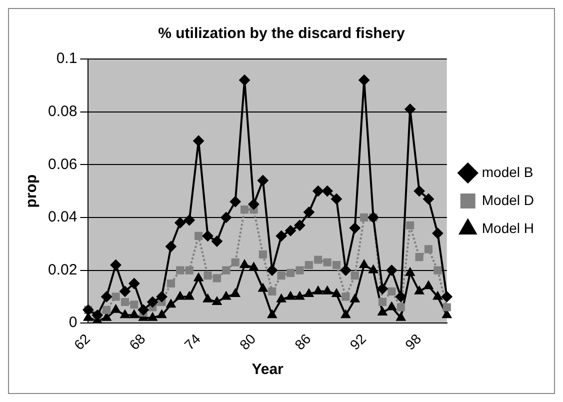  Describe the element at coordinates (63, 164) in the screenshot. I see `y-tick-label: 0.06` at that location.